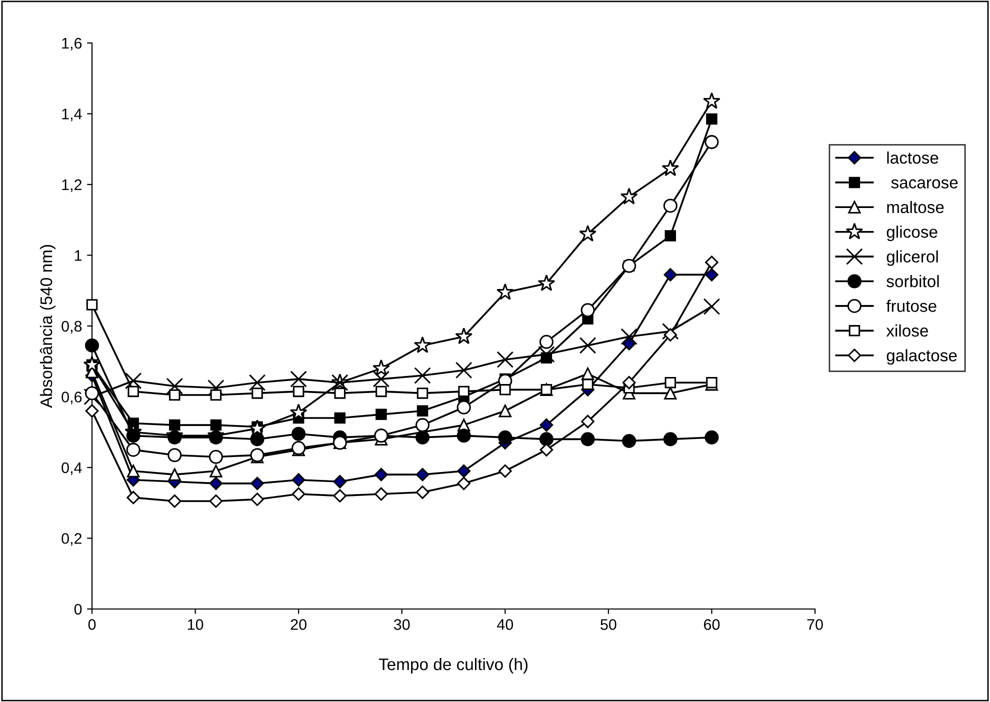 This screenshot has width=990, height=702. Describe the element at coordinates (608, 624) in the screenshot. I see `x-tick-label: 50` at that location.